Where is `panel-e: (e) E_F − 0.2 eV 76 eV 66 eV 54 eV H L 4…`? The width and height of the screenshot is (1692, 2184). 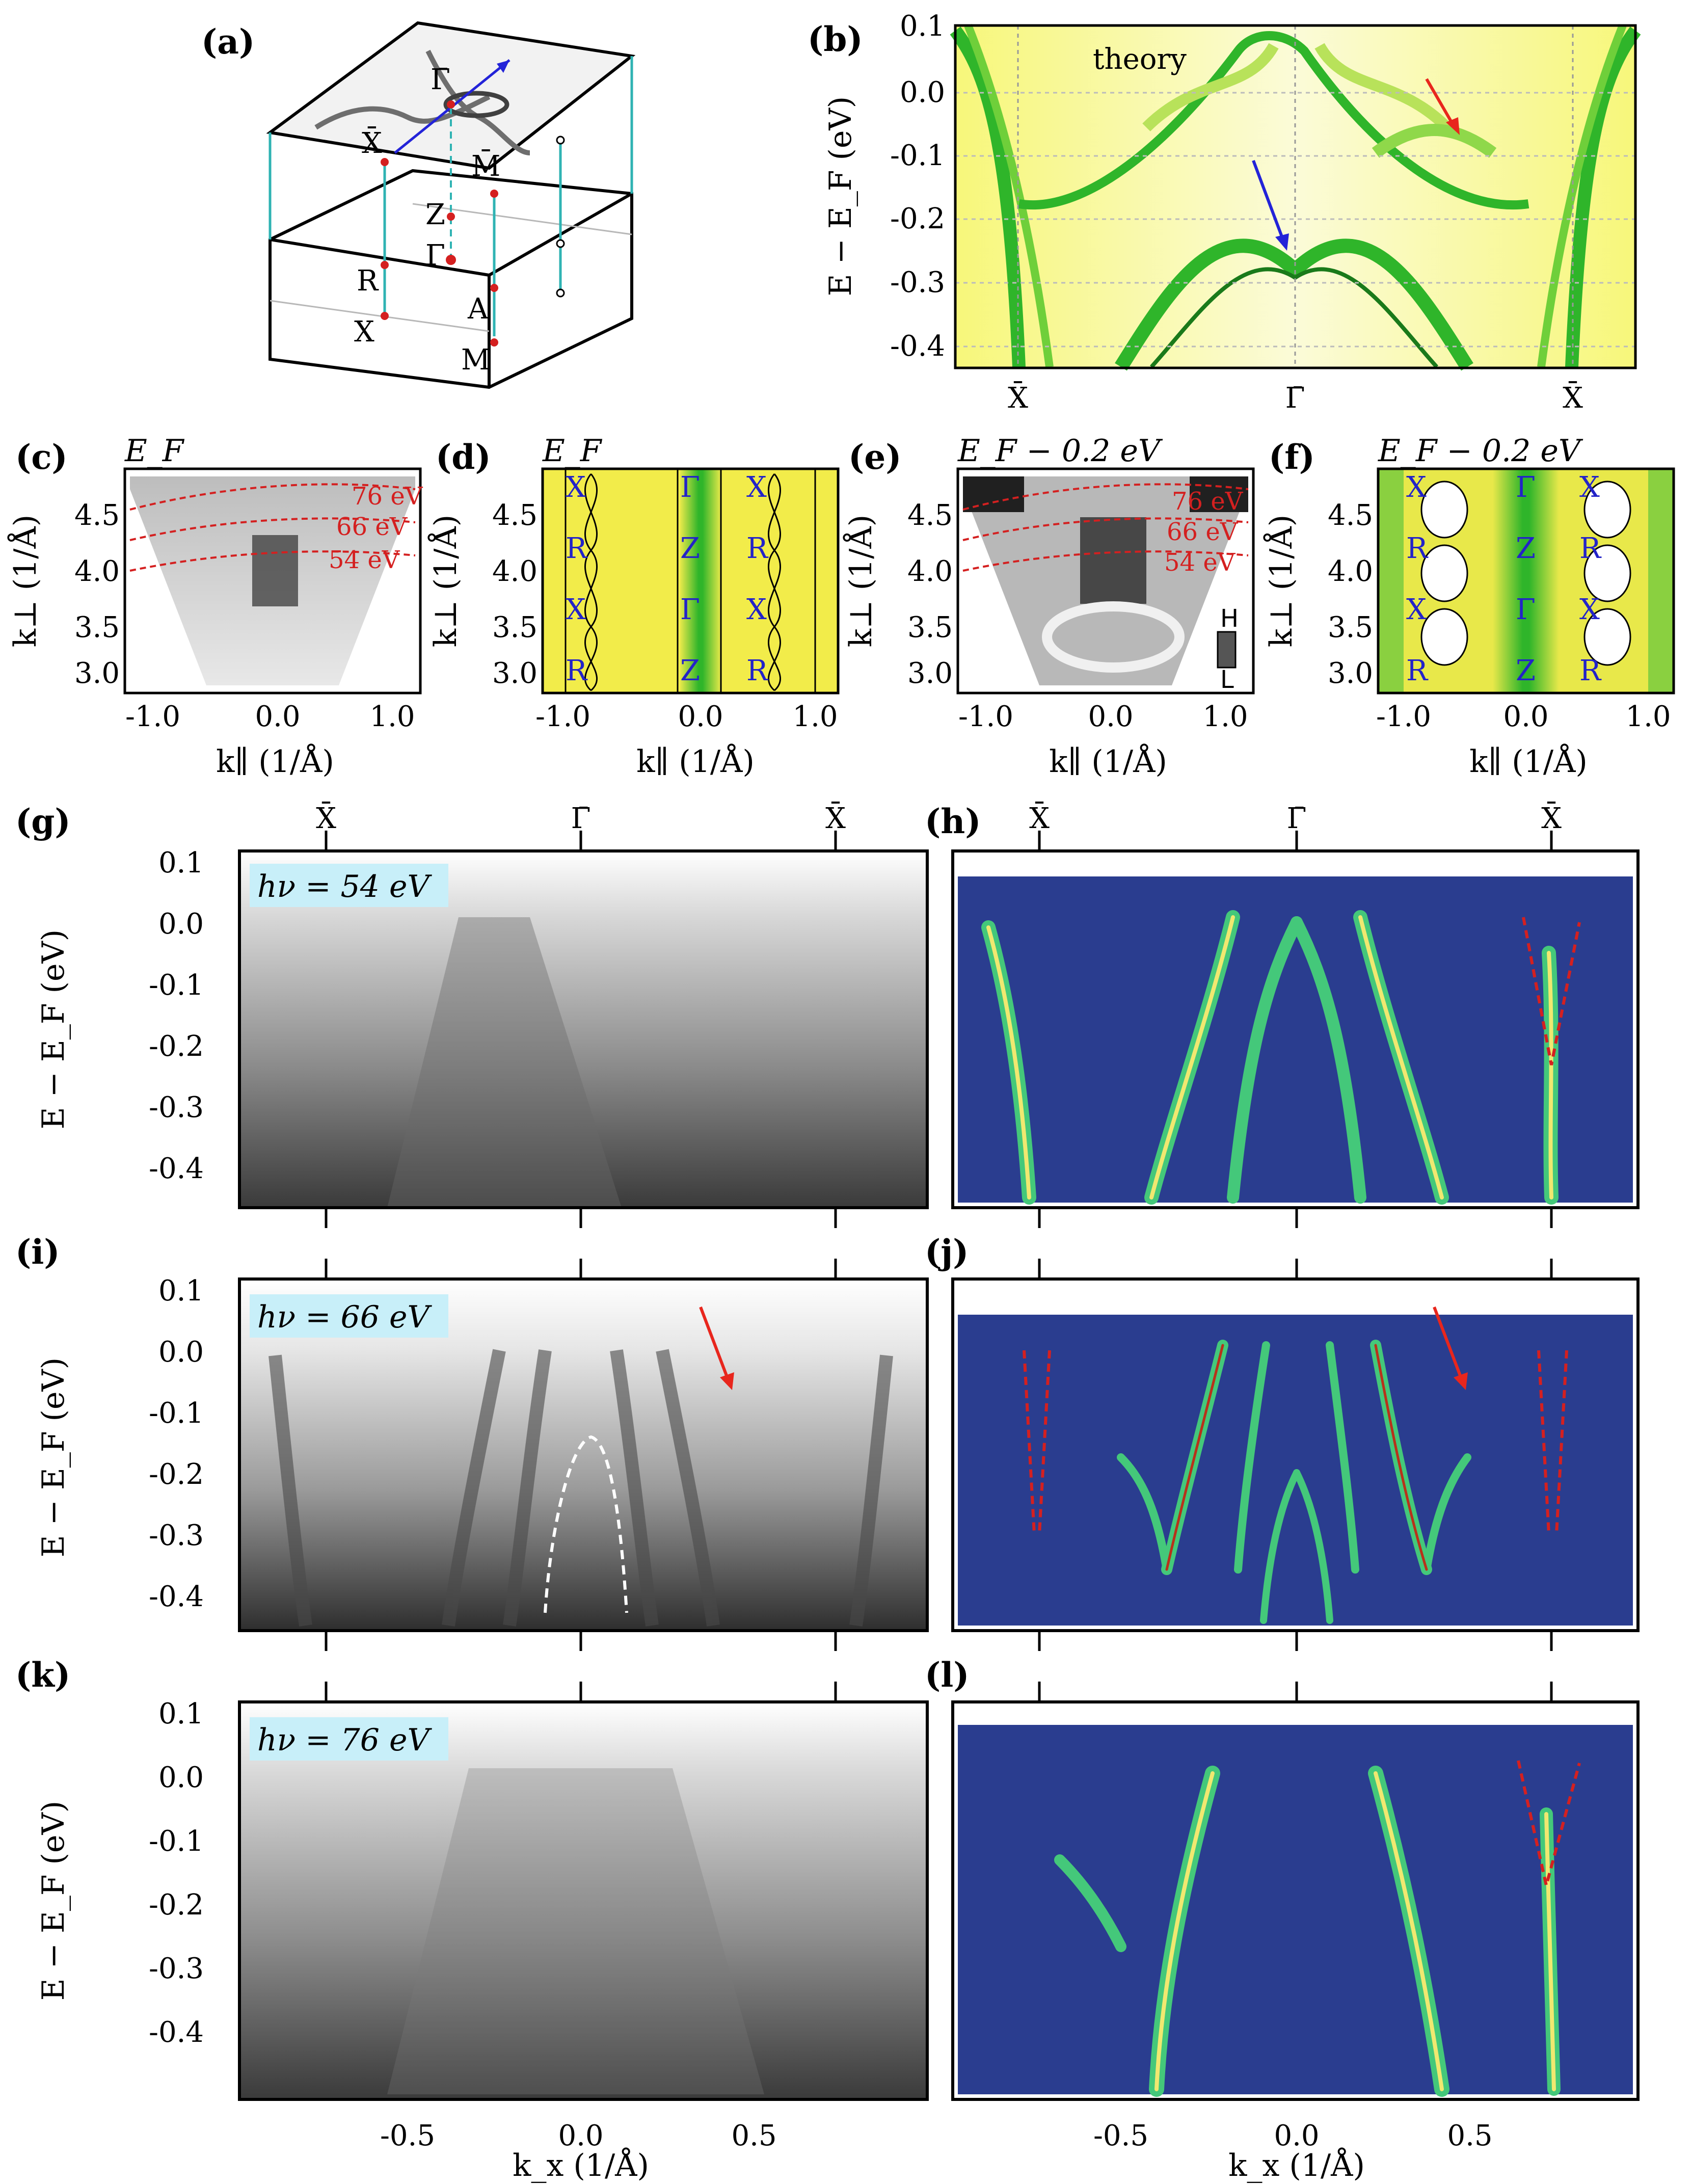
panel-e: (e) E_F − 0.2 eV 76 eV 66 eV 54 eV H L 4… is located at coordinates (1049, 606).